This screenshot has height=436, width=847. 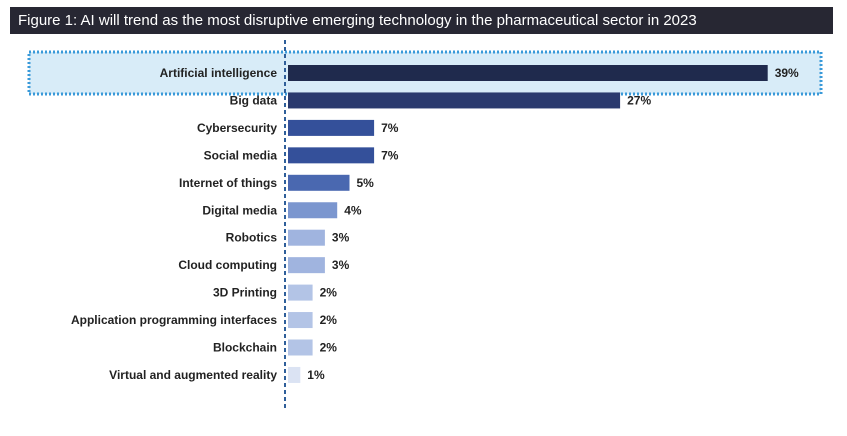 I want to click on value-label-0: 39%, so click(x=787, y=73).